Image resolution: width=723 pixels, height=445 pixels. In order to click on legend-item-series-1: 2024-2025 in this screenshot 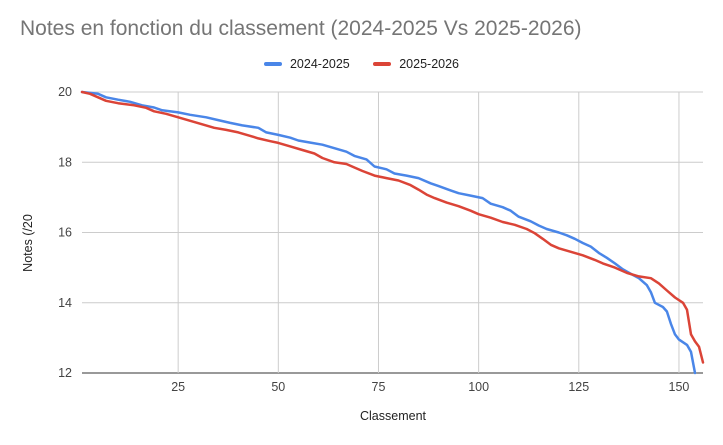, I will do `click(306, 64)`.